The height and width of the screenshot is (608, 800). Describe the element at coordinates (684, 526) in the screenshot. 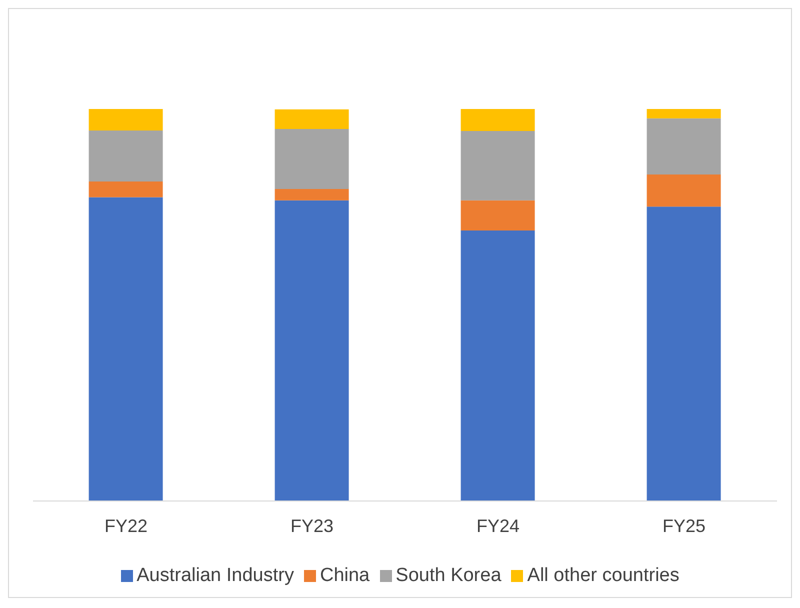

I see `x-tick-label: FY25` at that location.